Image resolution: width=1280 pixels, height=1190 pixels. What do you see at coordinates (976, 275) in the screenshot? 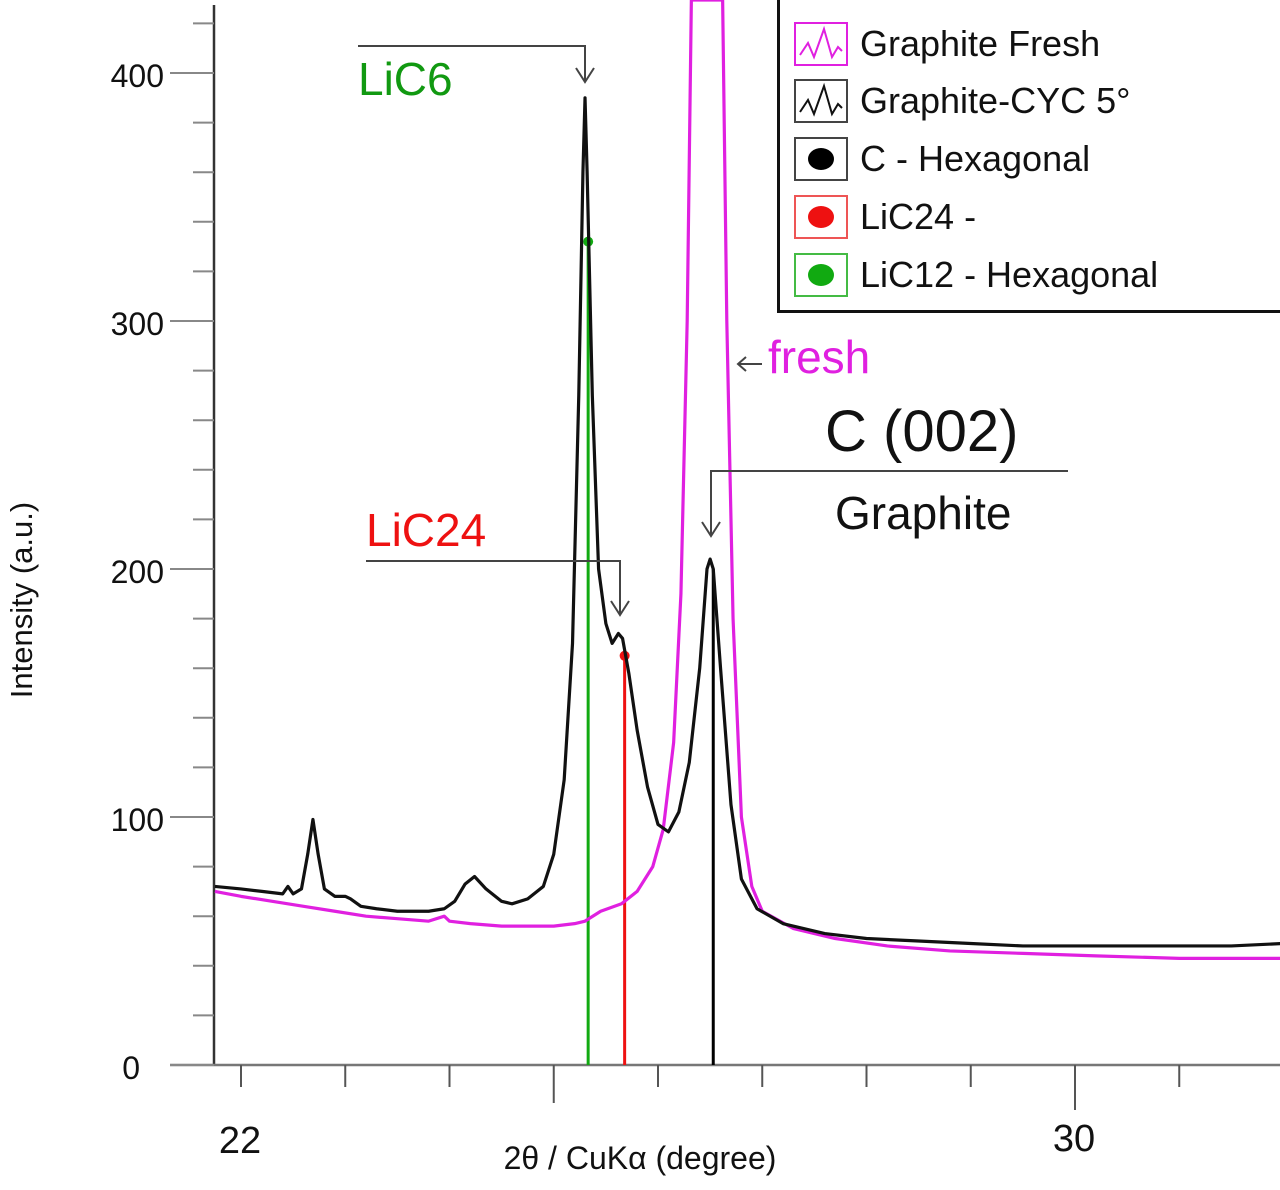
I see `legend-item-lic12: LiC12 - Hexagonal` at bounding box center [976, 275].